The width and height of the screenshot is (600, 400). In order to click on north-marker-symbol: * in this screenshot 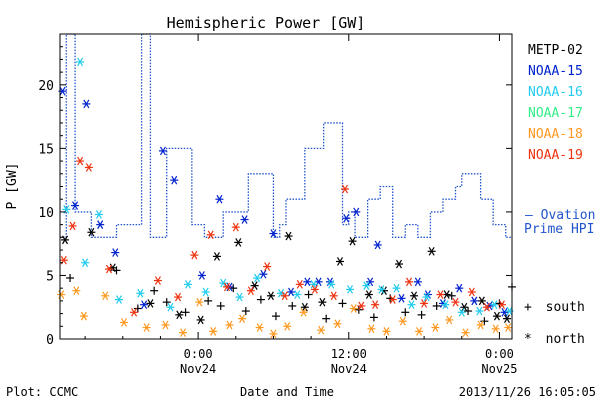, I will do `click(528, 339)`.